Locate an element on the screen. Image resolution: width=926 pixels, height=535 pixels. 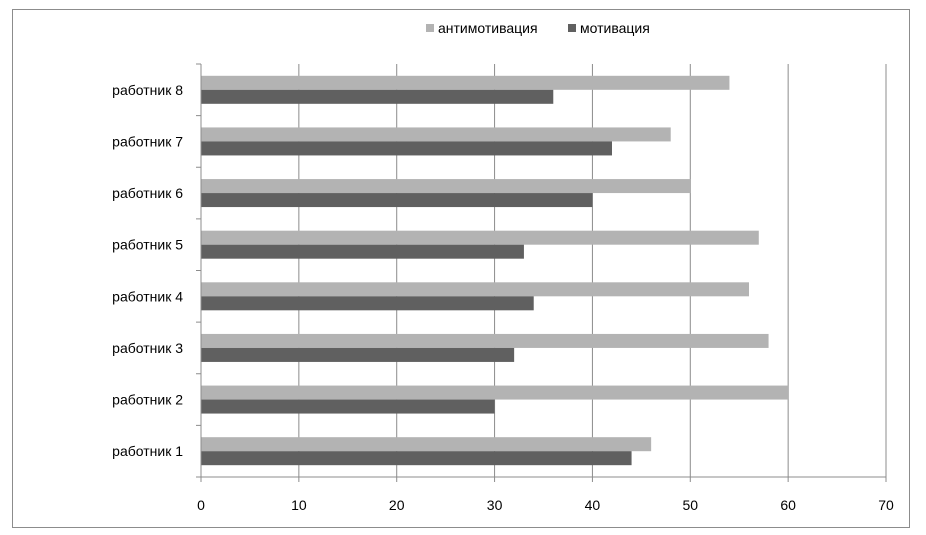
legend-label: антимотивация is located at coordinates (488, 28).